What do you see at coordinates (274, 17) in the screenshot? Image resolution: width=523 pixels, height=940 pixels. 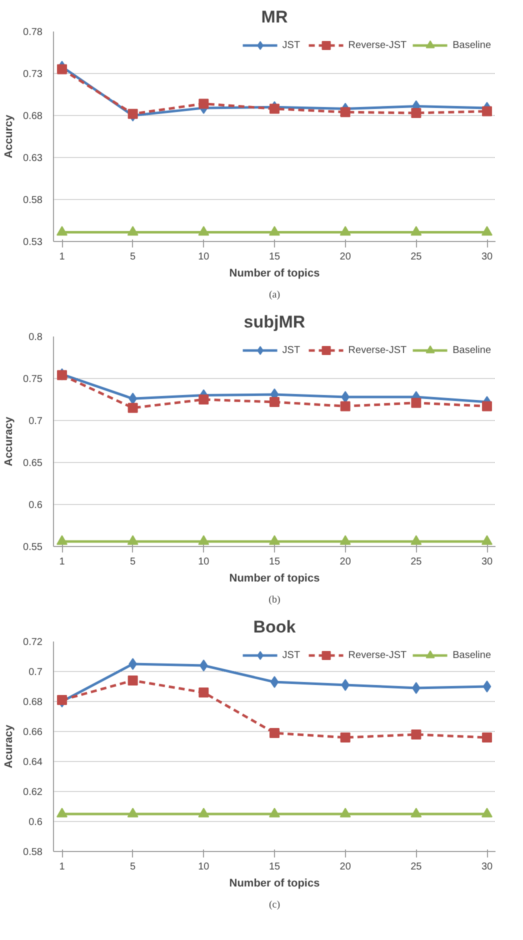 I see `chart-title: MR` at bounding box center [274, 17].